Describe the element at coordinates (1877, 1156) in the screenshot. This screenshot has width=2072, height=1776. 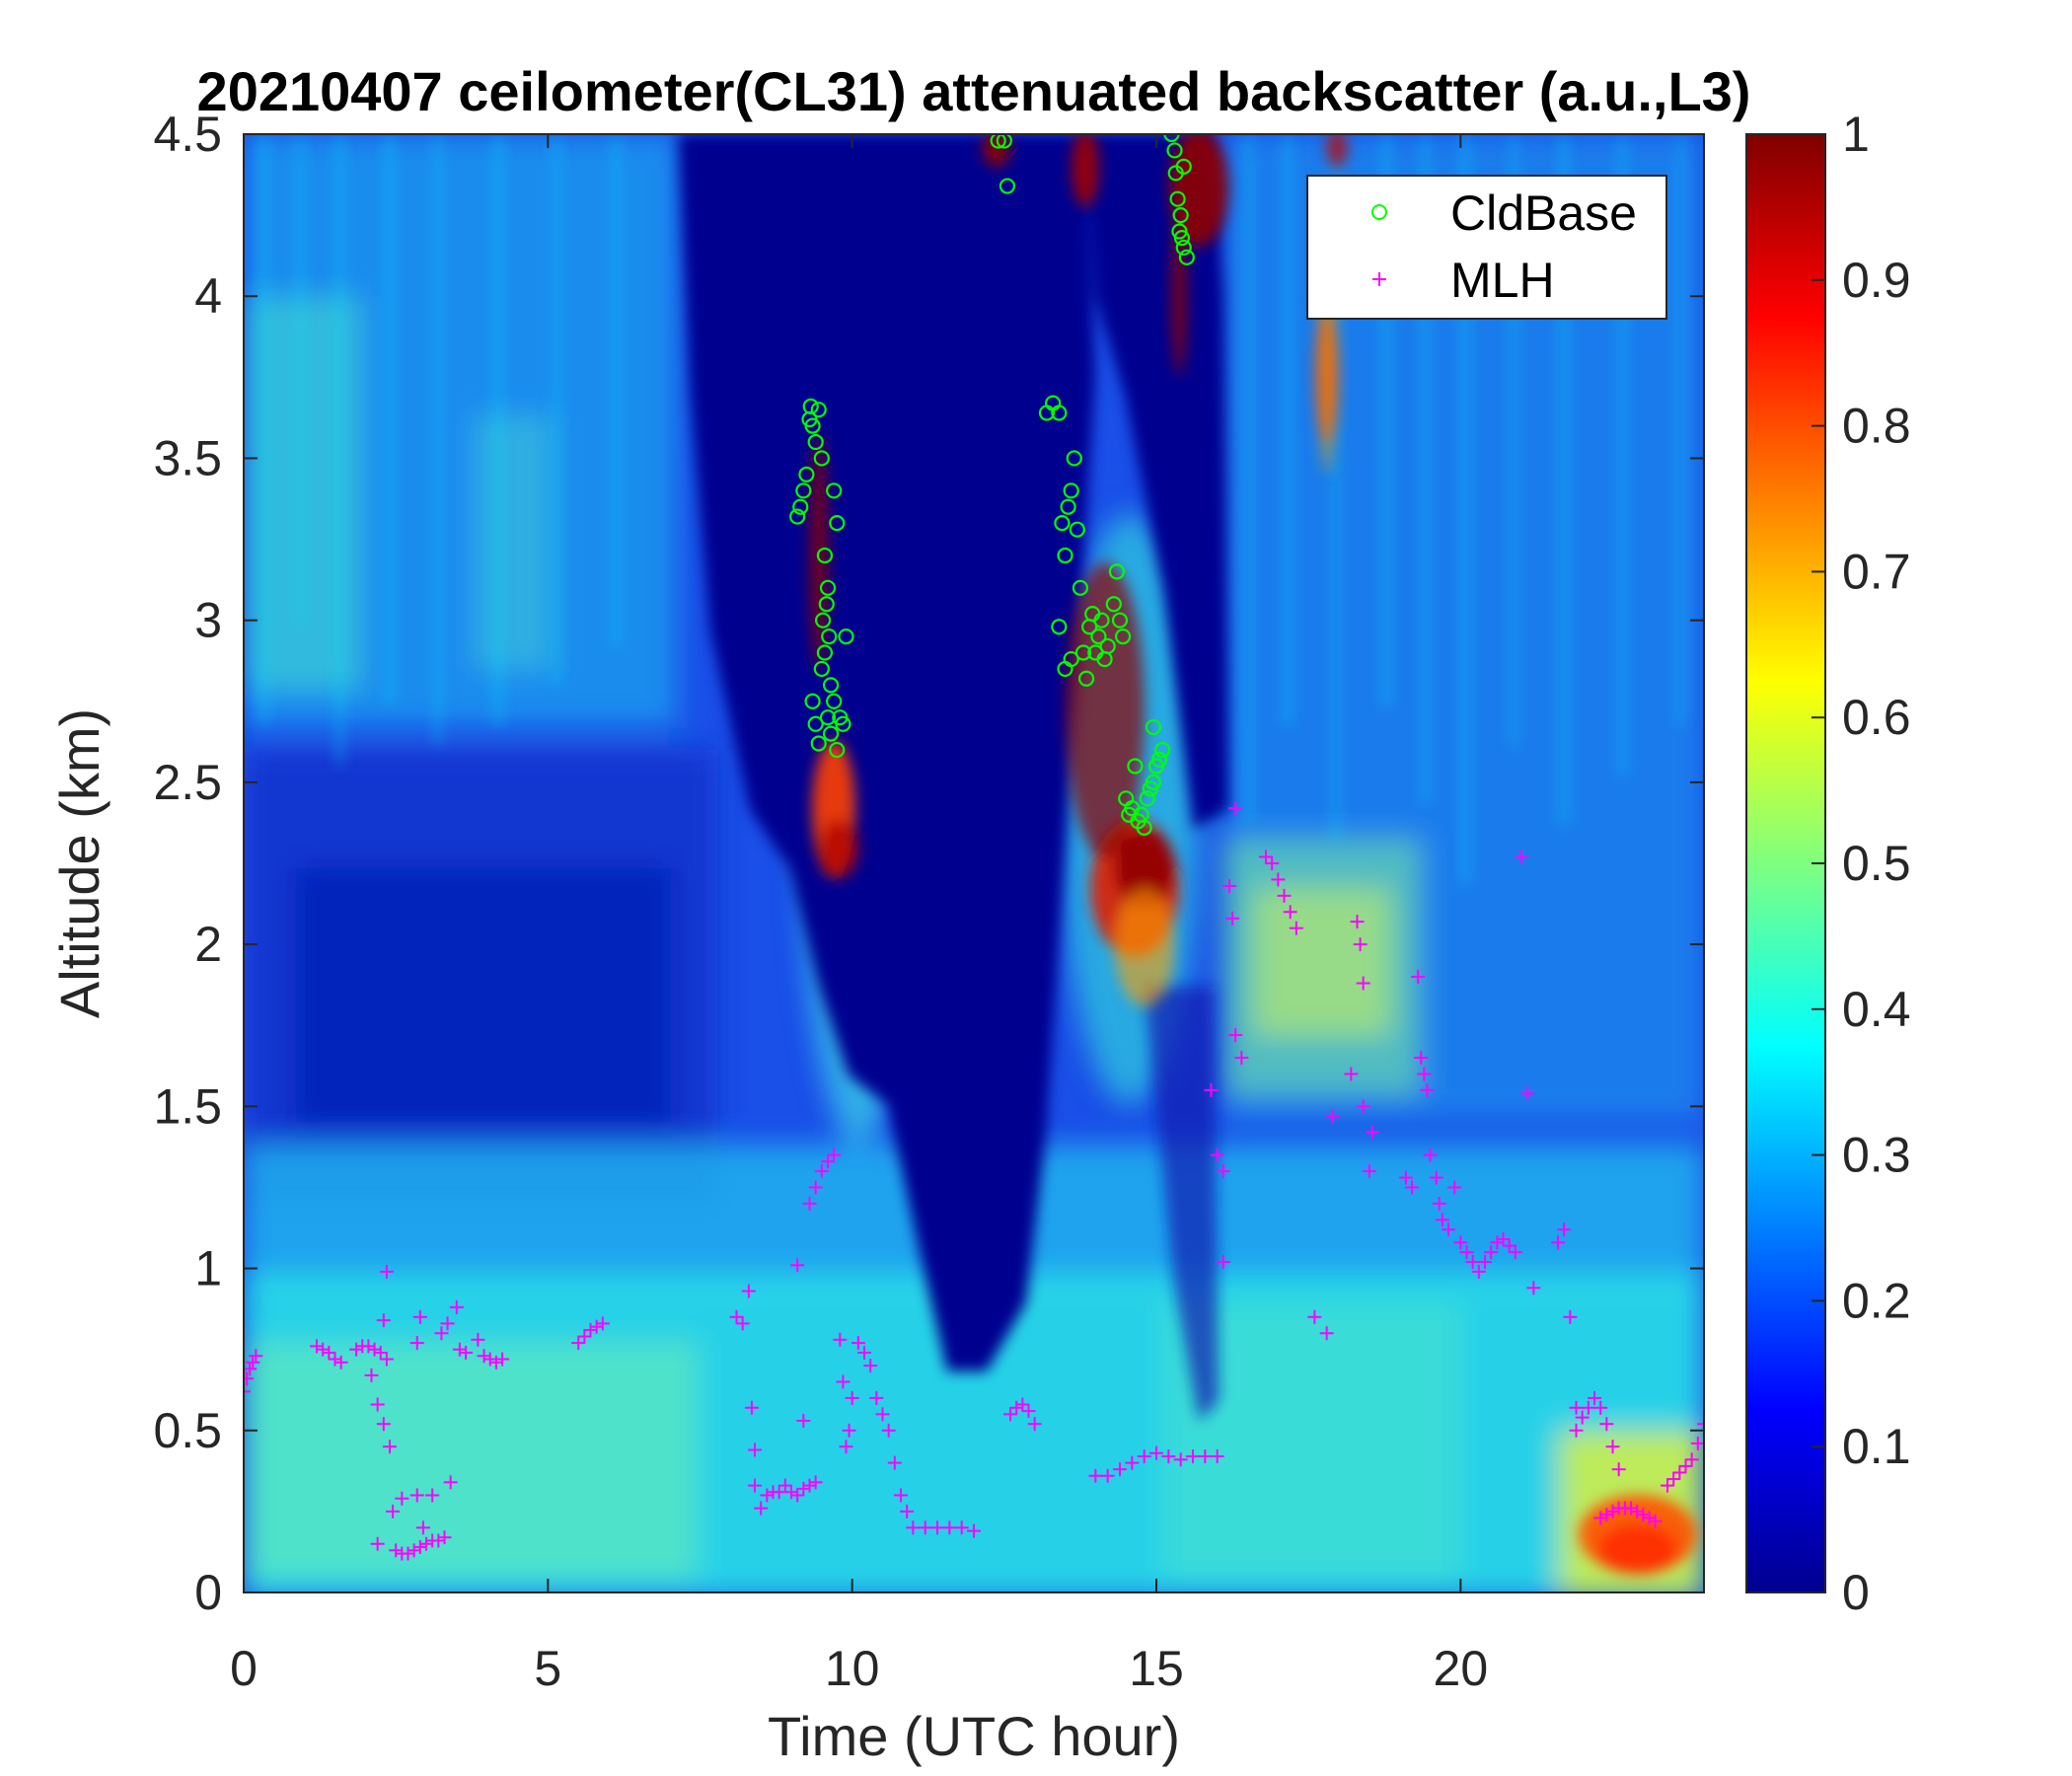
I see `colorbar-tick-label: 0.3` at that location.